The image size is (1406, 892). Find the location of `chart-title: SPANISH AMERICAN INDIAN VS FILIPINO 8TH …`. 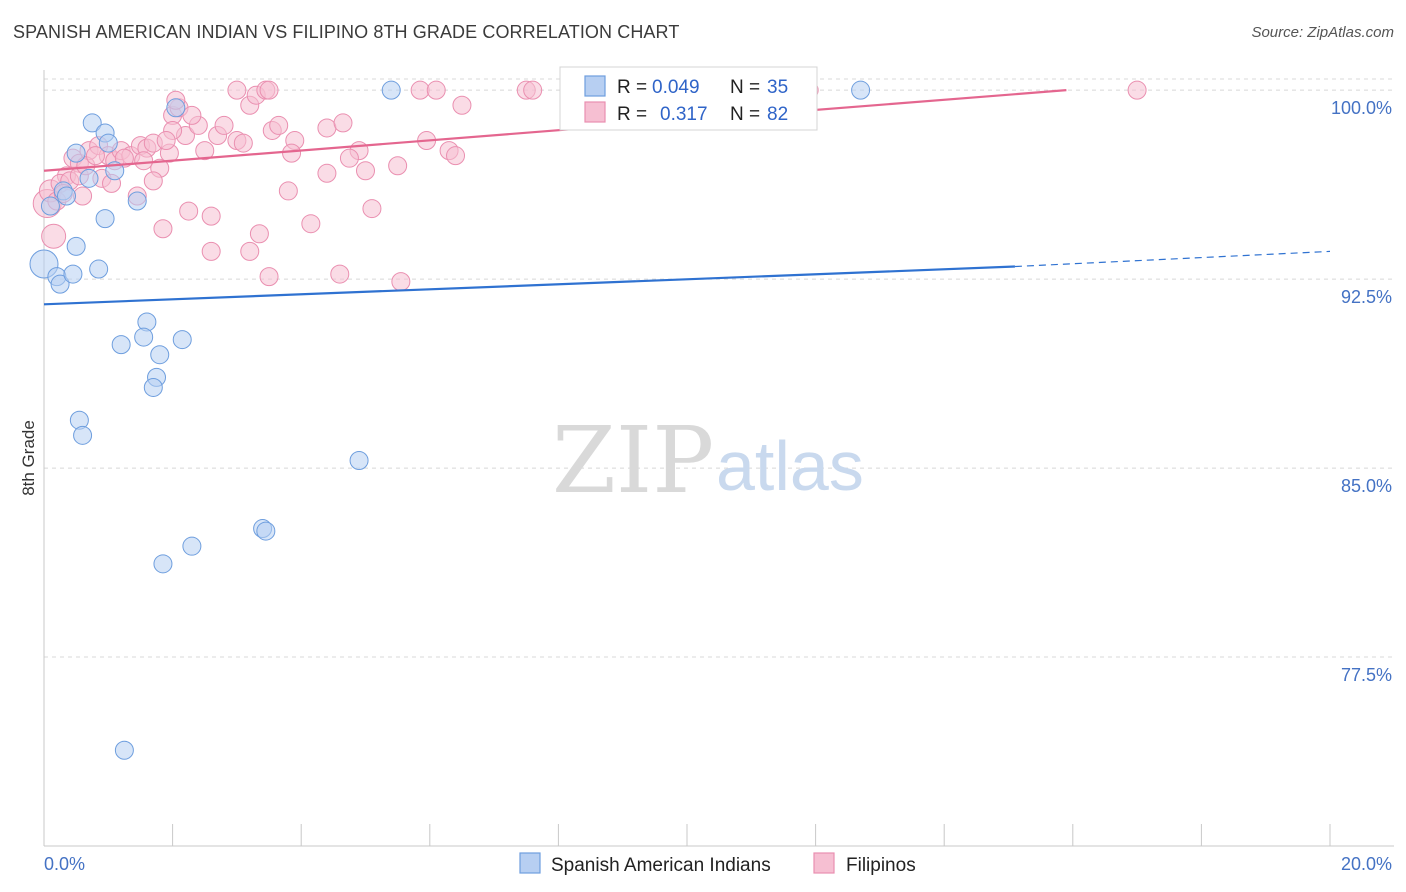

chart-title: SPANISH AMERICAN INDIAN VS FILIPINO 8TH … is located at coordinates (346, 32).